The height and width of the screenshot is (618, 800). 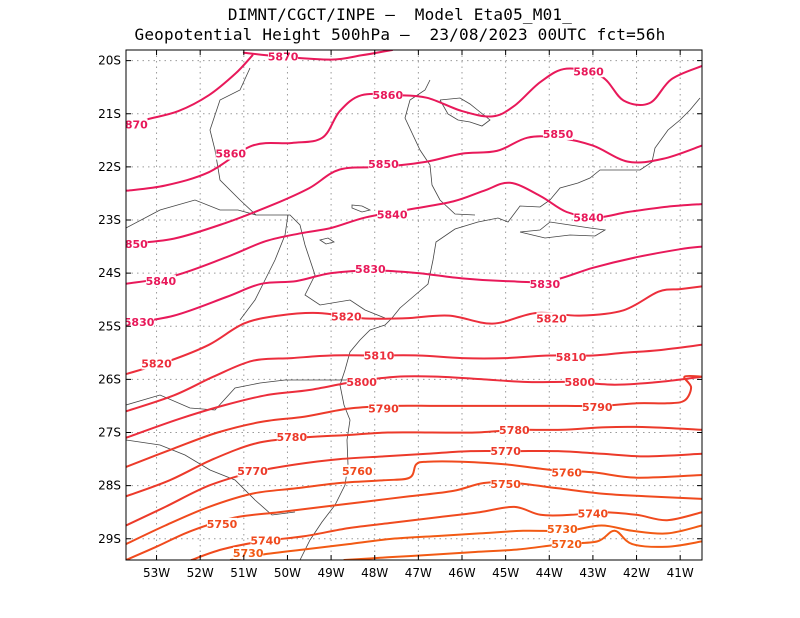 I want to click on contour-label: 5780, so click(x=514, y=430).